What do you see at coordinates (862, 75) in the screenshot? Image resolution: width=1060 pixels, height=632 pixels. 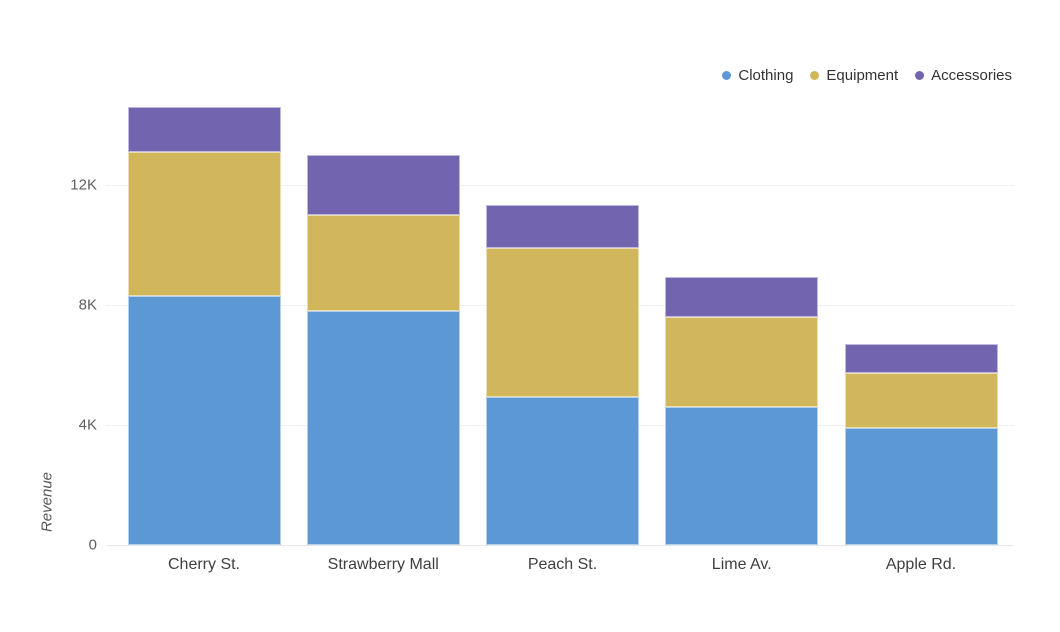 I see `legend-label: Equipment` at bounding box center [862, 75].